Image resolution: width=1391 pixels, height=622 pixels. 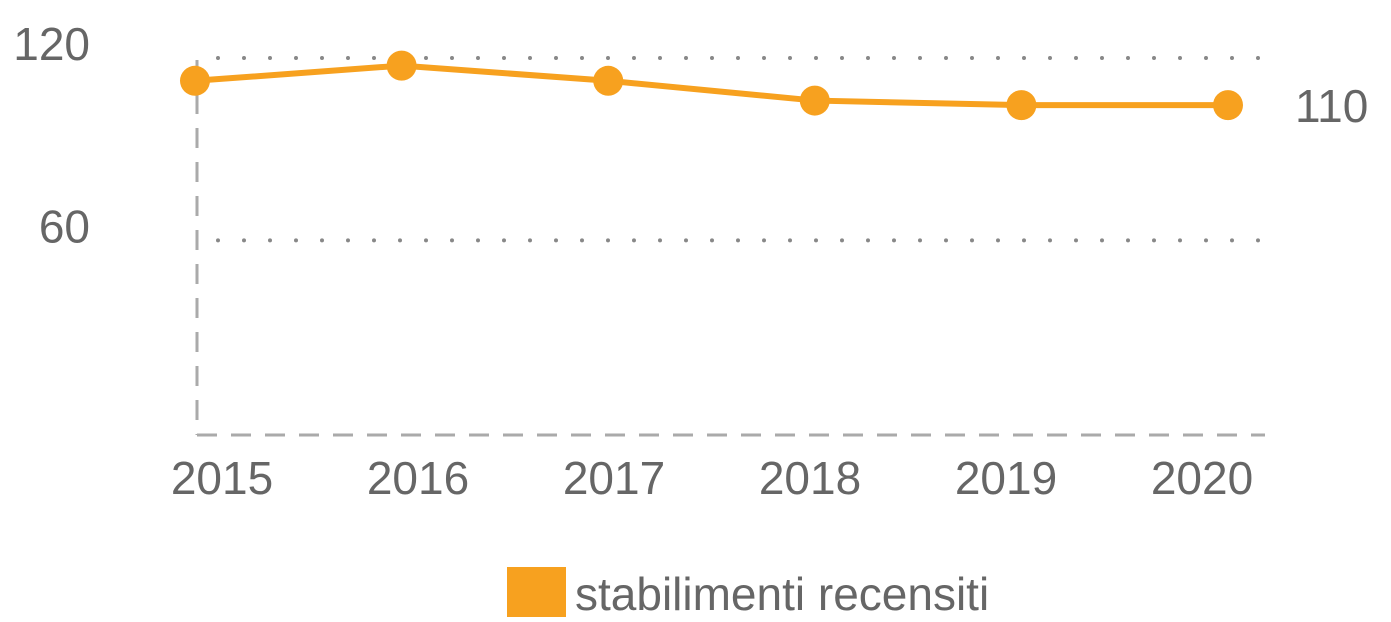 What do you see at coordinates (782, 594) in the screenshot?
I see `legend-label: stabilimenti recensiti` at bounding box center [782, 594].